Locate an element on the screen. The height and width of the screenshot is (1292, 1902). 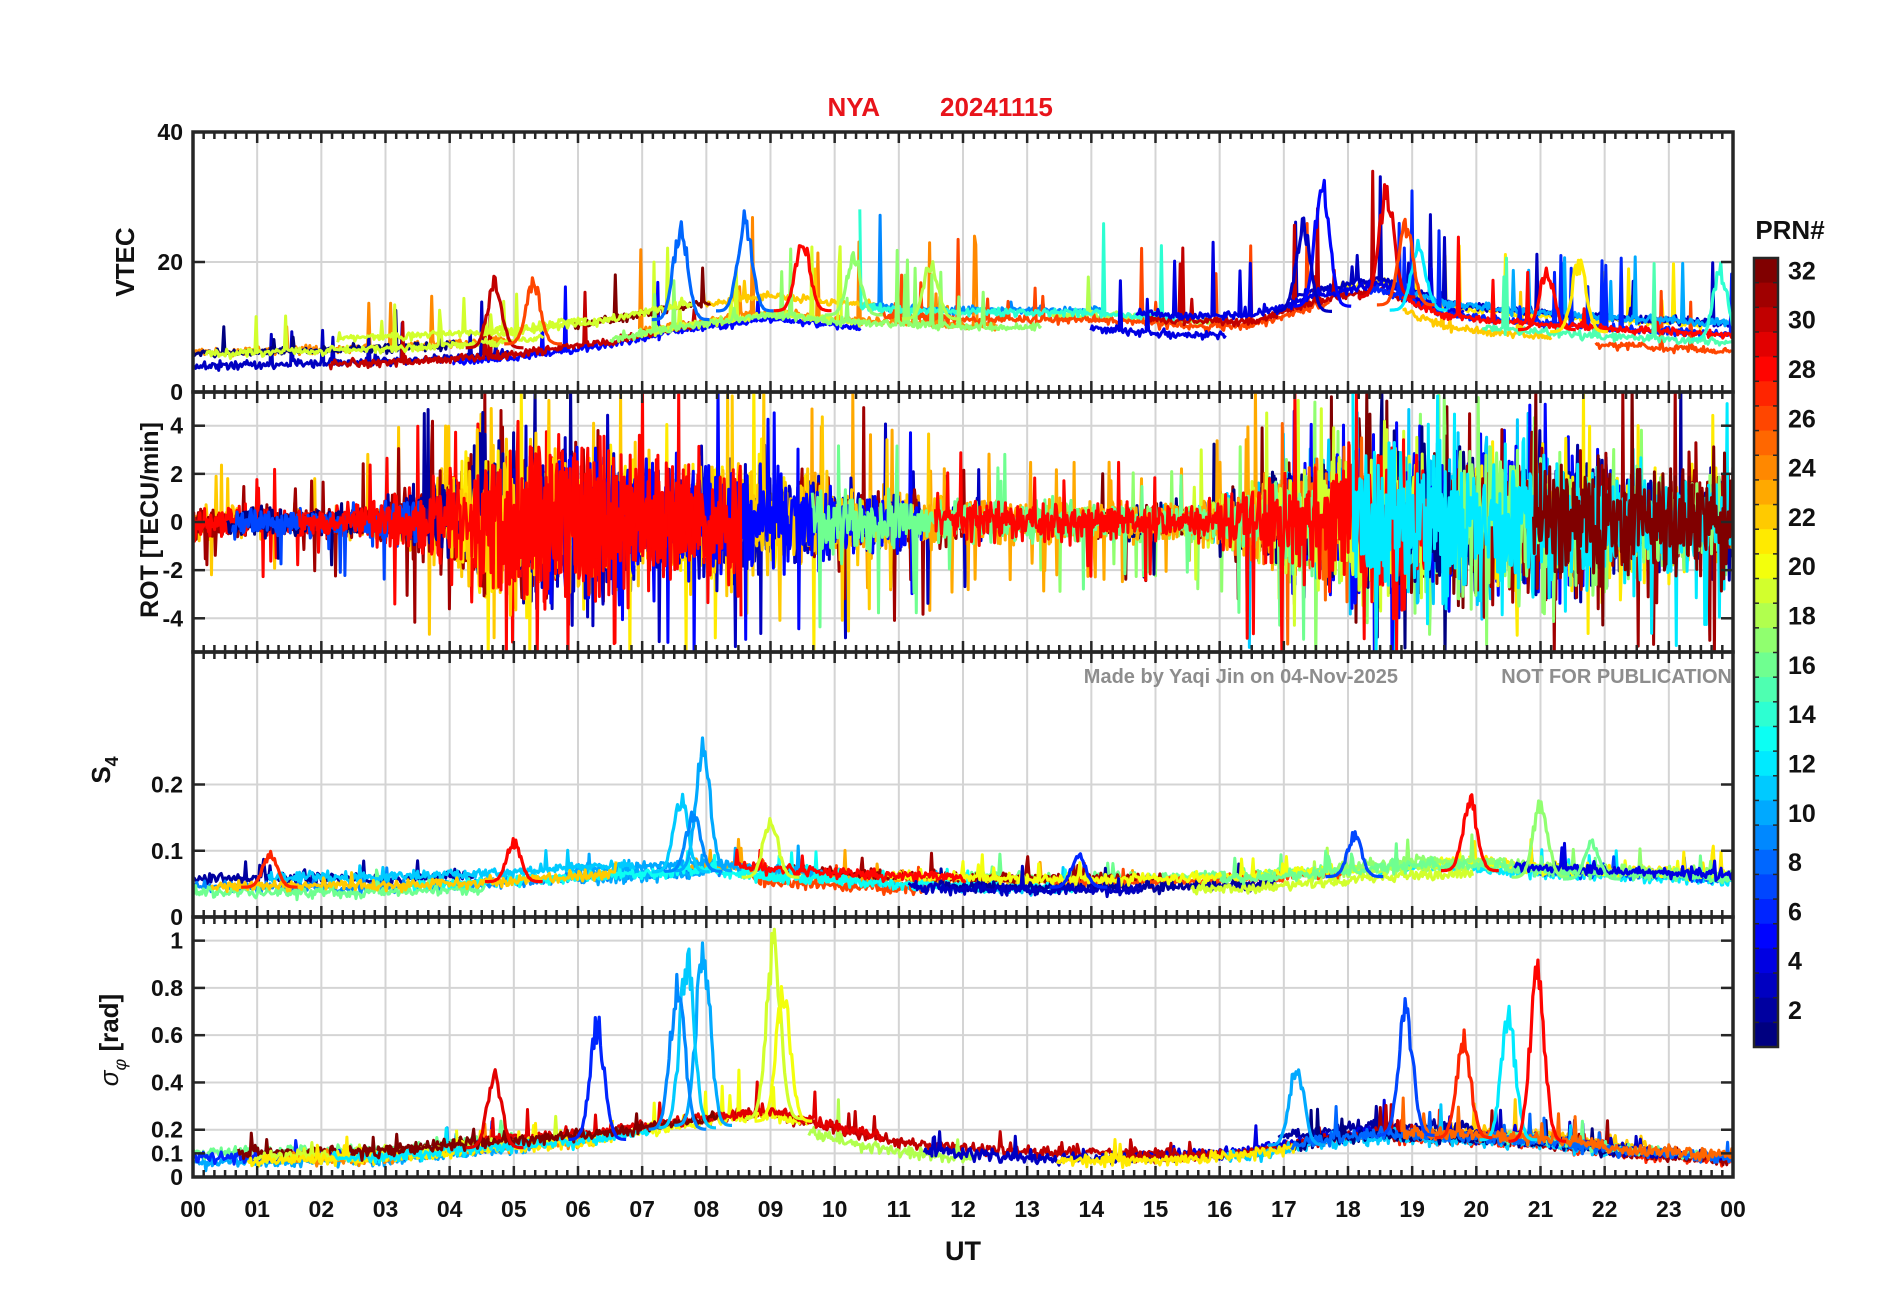
x-tick-label: 05 is located at coordinates (514, 1209).